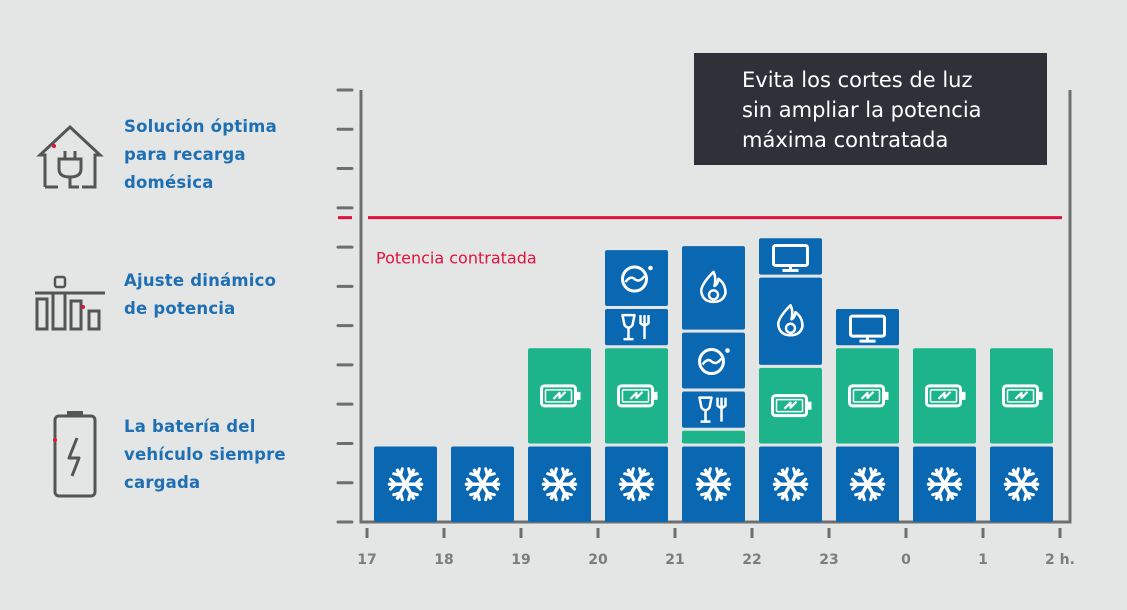  I want to click on feature-battery-text: La batería del vehículo siempre cargada, so click(205, 454).